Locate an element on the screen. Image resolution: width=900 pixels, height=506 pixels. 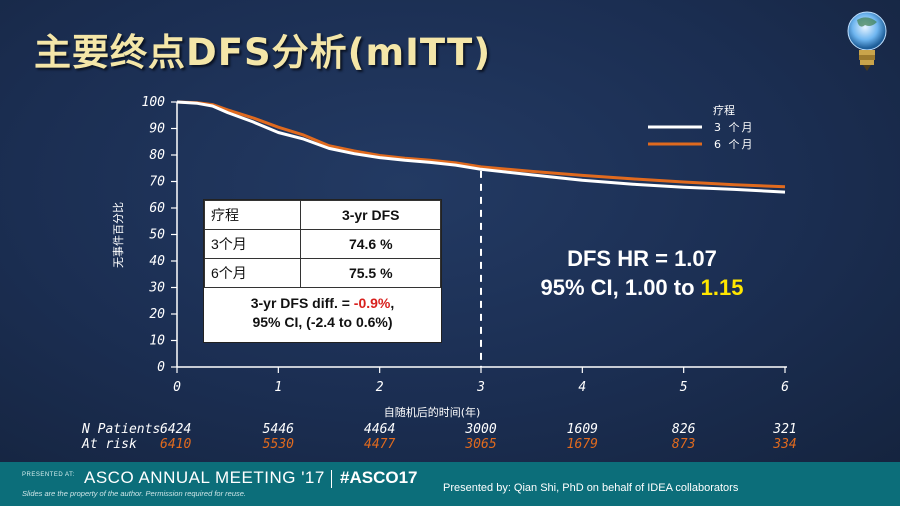
y-tick-label: 70 is located at coordinates (157, 182).